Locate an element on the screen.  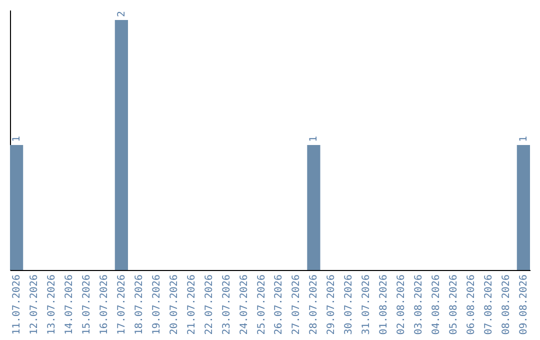
x-tick-label: 25.07.2026 is located at coordinates (262, 304).